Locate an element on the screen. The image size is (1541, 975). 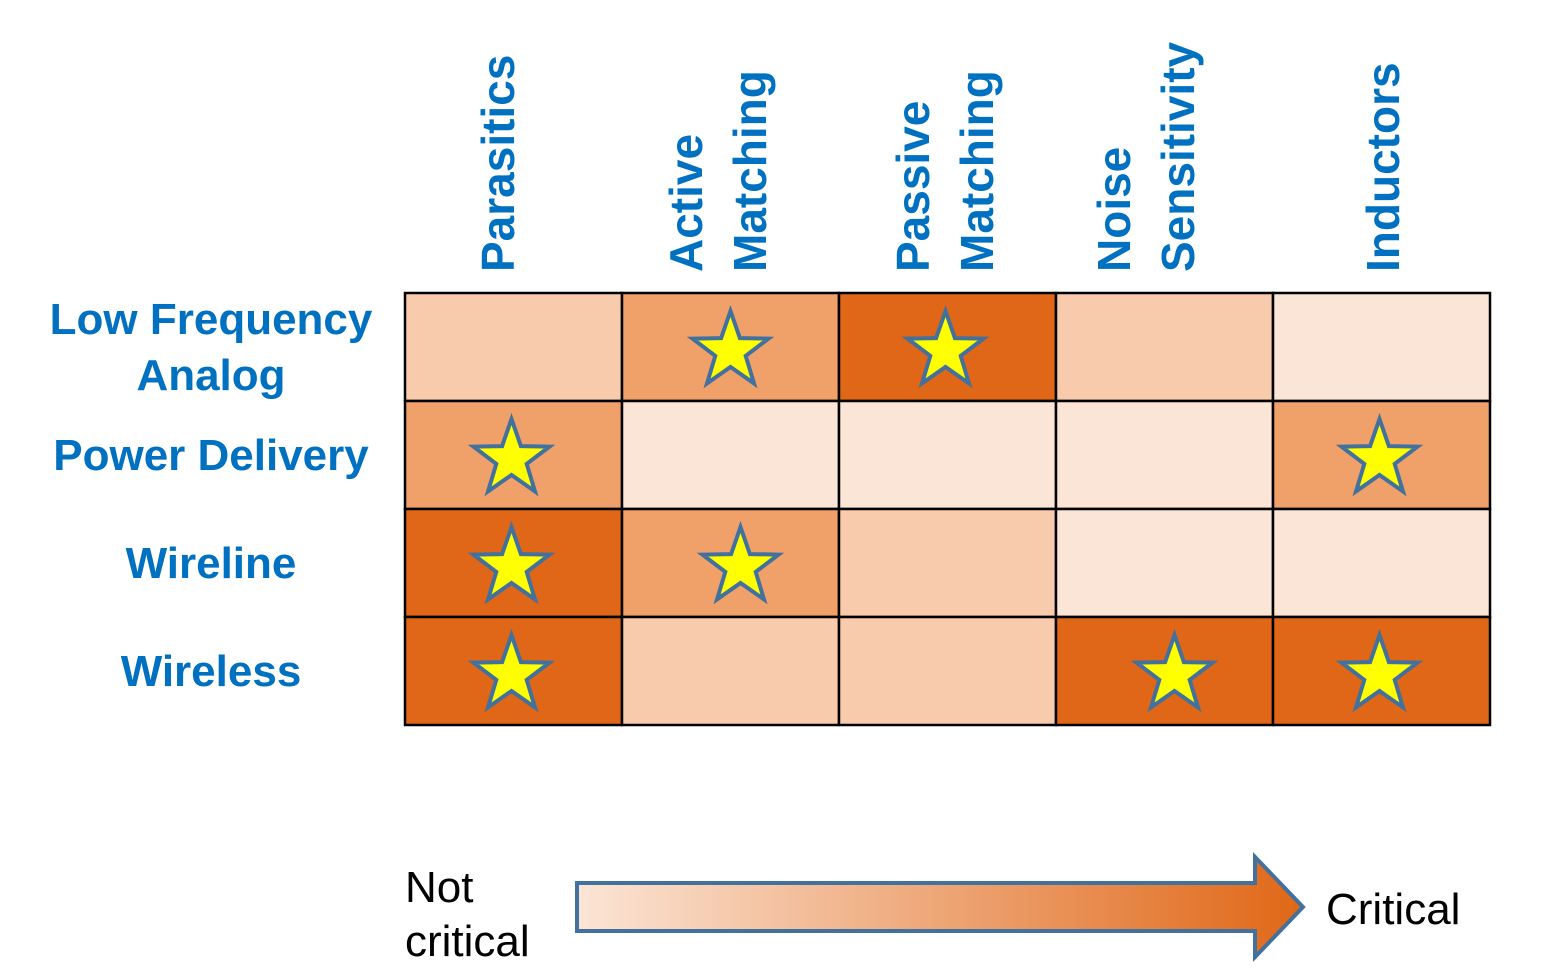
row-label: Power Delivery is located at coordinates (211, 455).